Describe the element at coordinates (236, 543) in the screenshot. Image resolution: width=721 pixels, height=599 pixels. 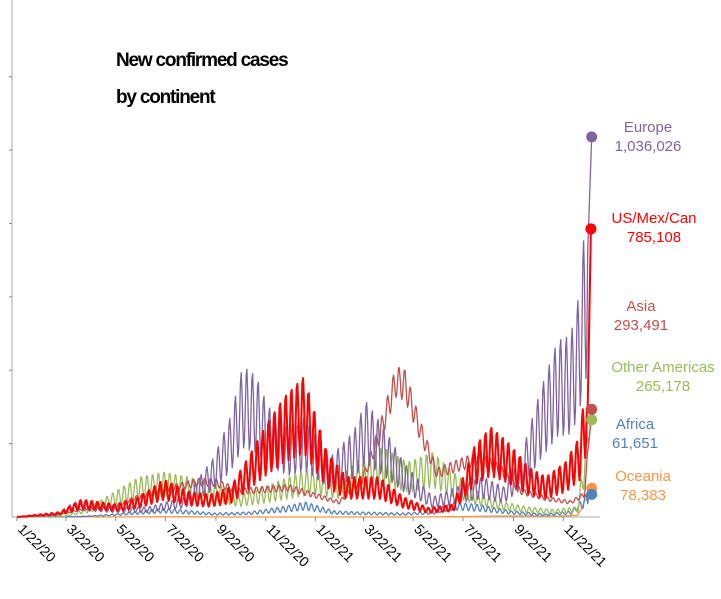
I see `x-tick-label: 9/22/20` at that location.